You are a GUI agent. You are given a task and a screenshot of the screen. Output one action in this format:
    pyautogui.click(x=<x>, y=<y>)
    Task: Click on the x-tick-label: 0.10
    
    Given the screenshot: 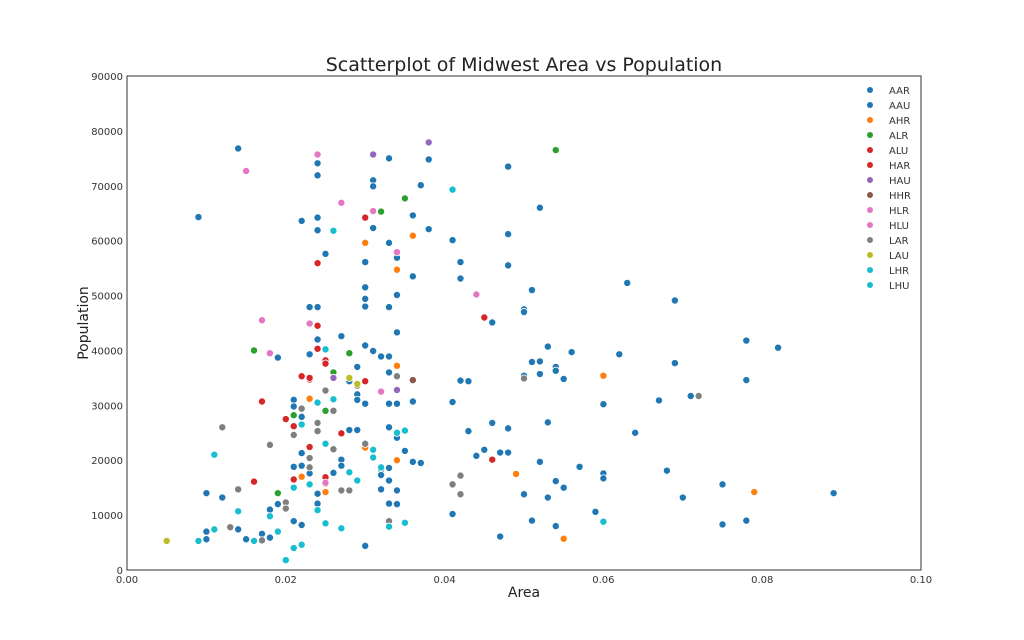 What is the action you would take?
    pyautogui.click(x=921, y=580)
    